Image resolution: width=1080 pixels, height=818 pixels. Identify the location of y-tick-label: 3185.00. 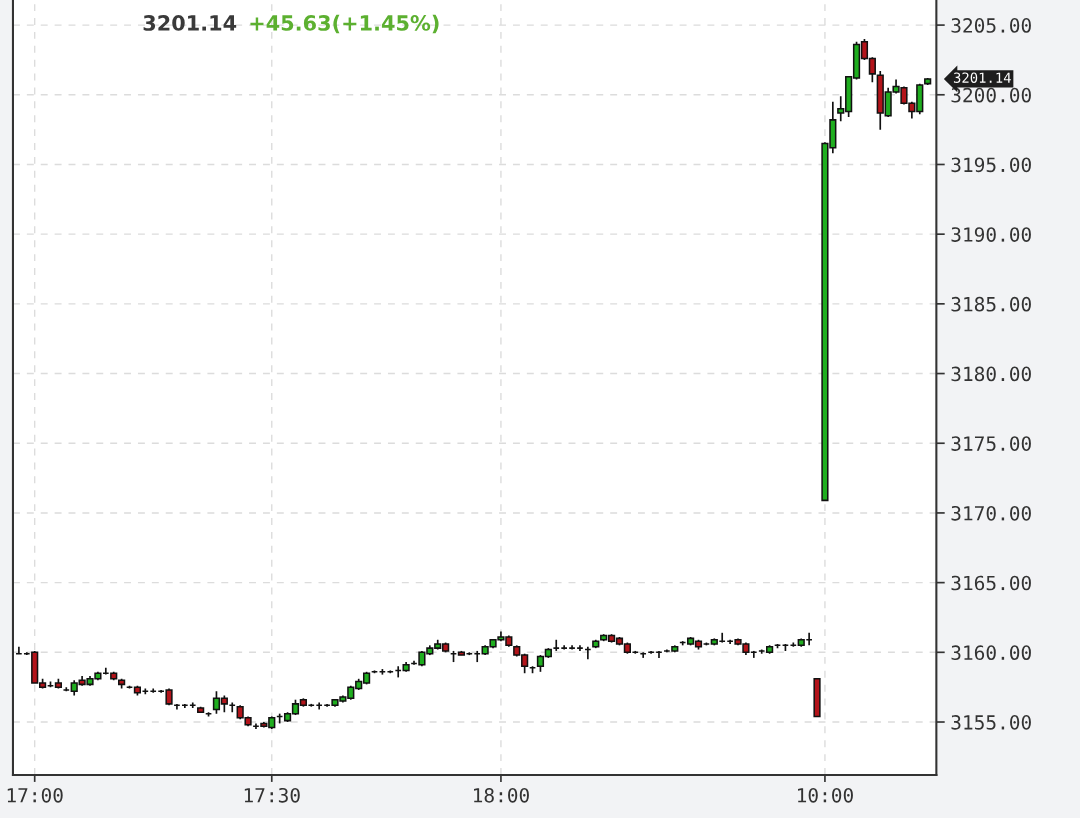
(991, 304).